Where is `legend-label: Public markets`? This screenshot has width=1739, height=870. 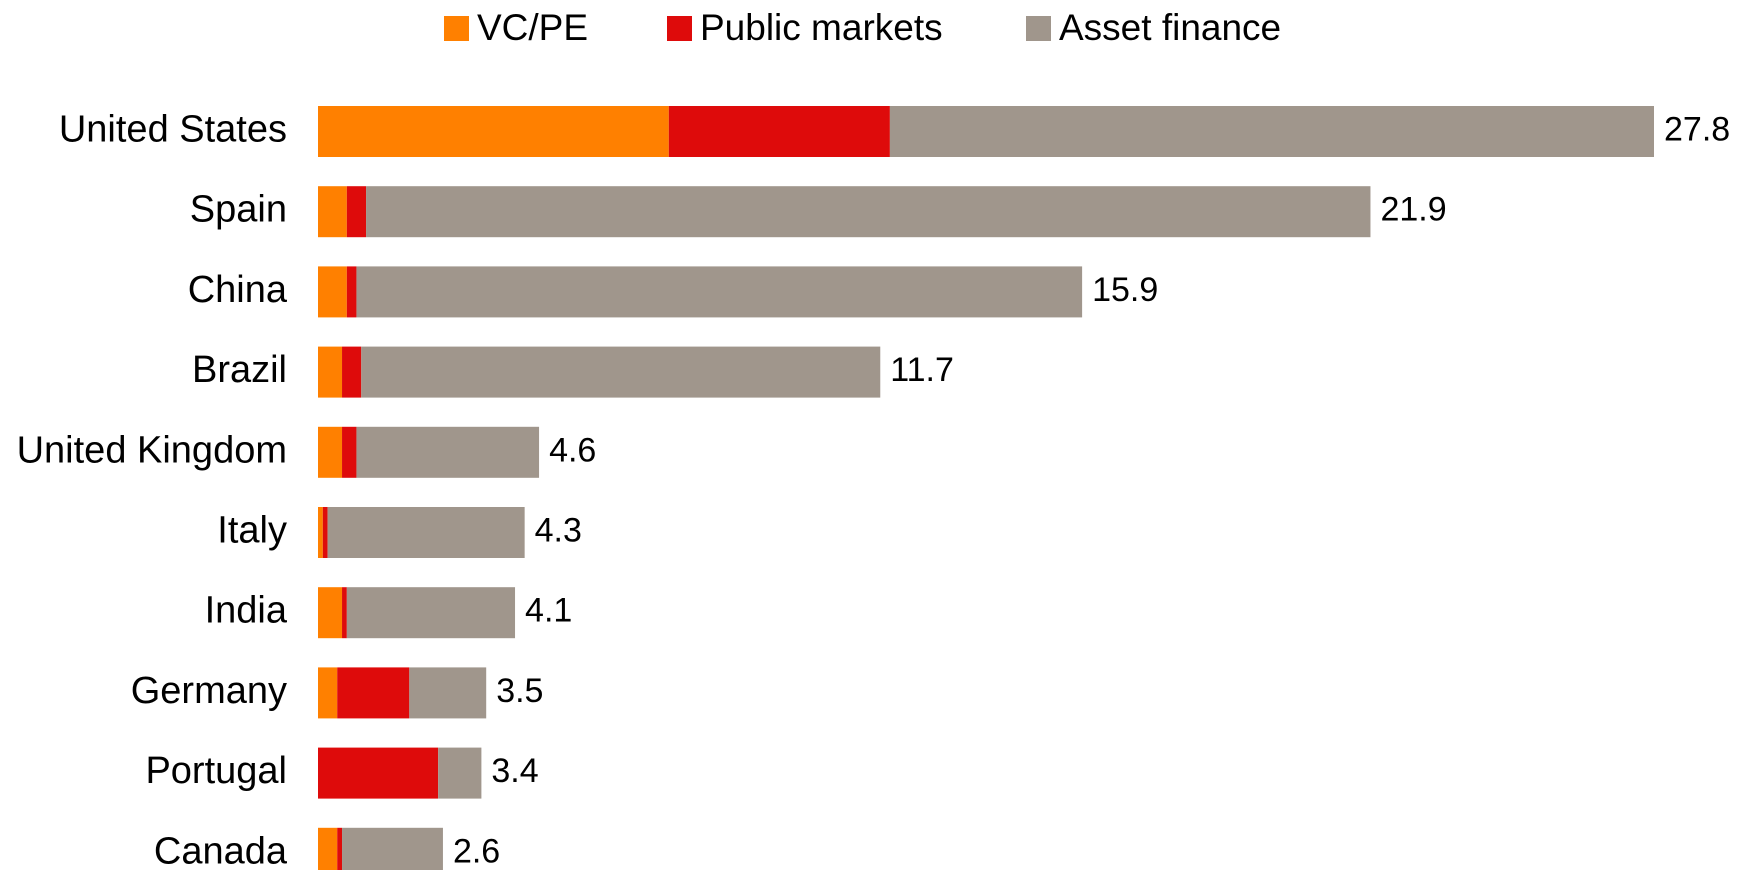 legend-label: Public markets is located at coordinates (821, 27).